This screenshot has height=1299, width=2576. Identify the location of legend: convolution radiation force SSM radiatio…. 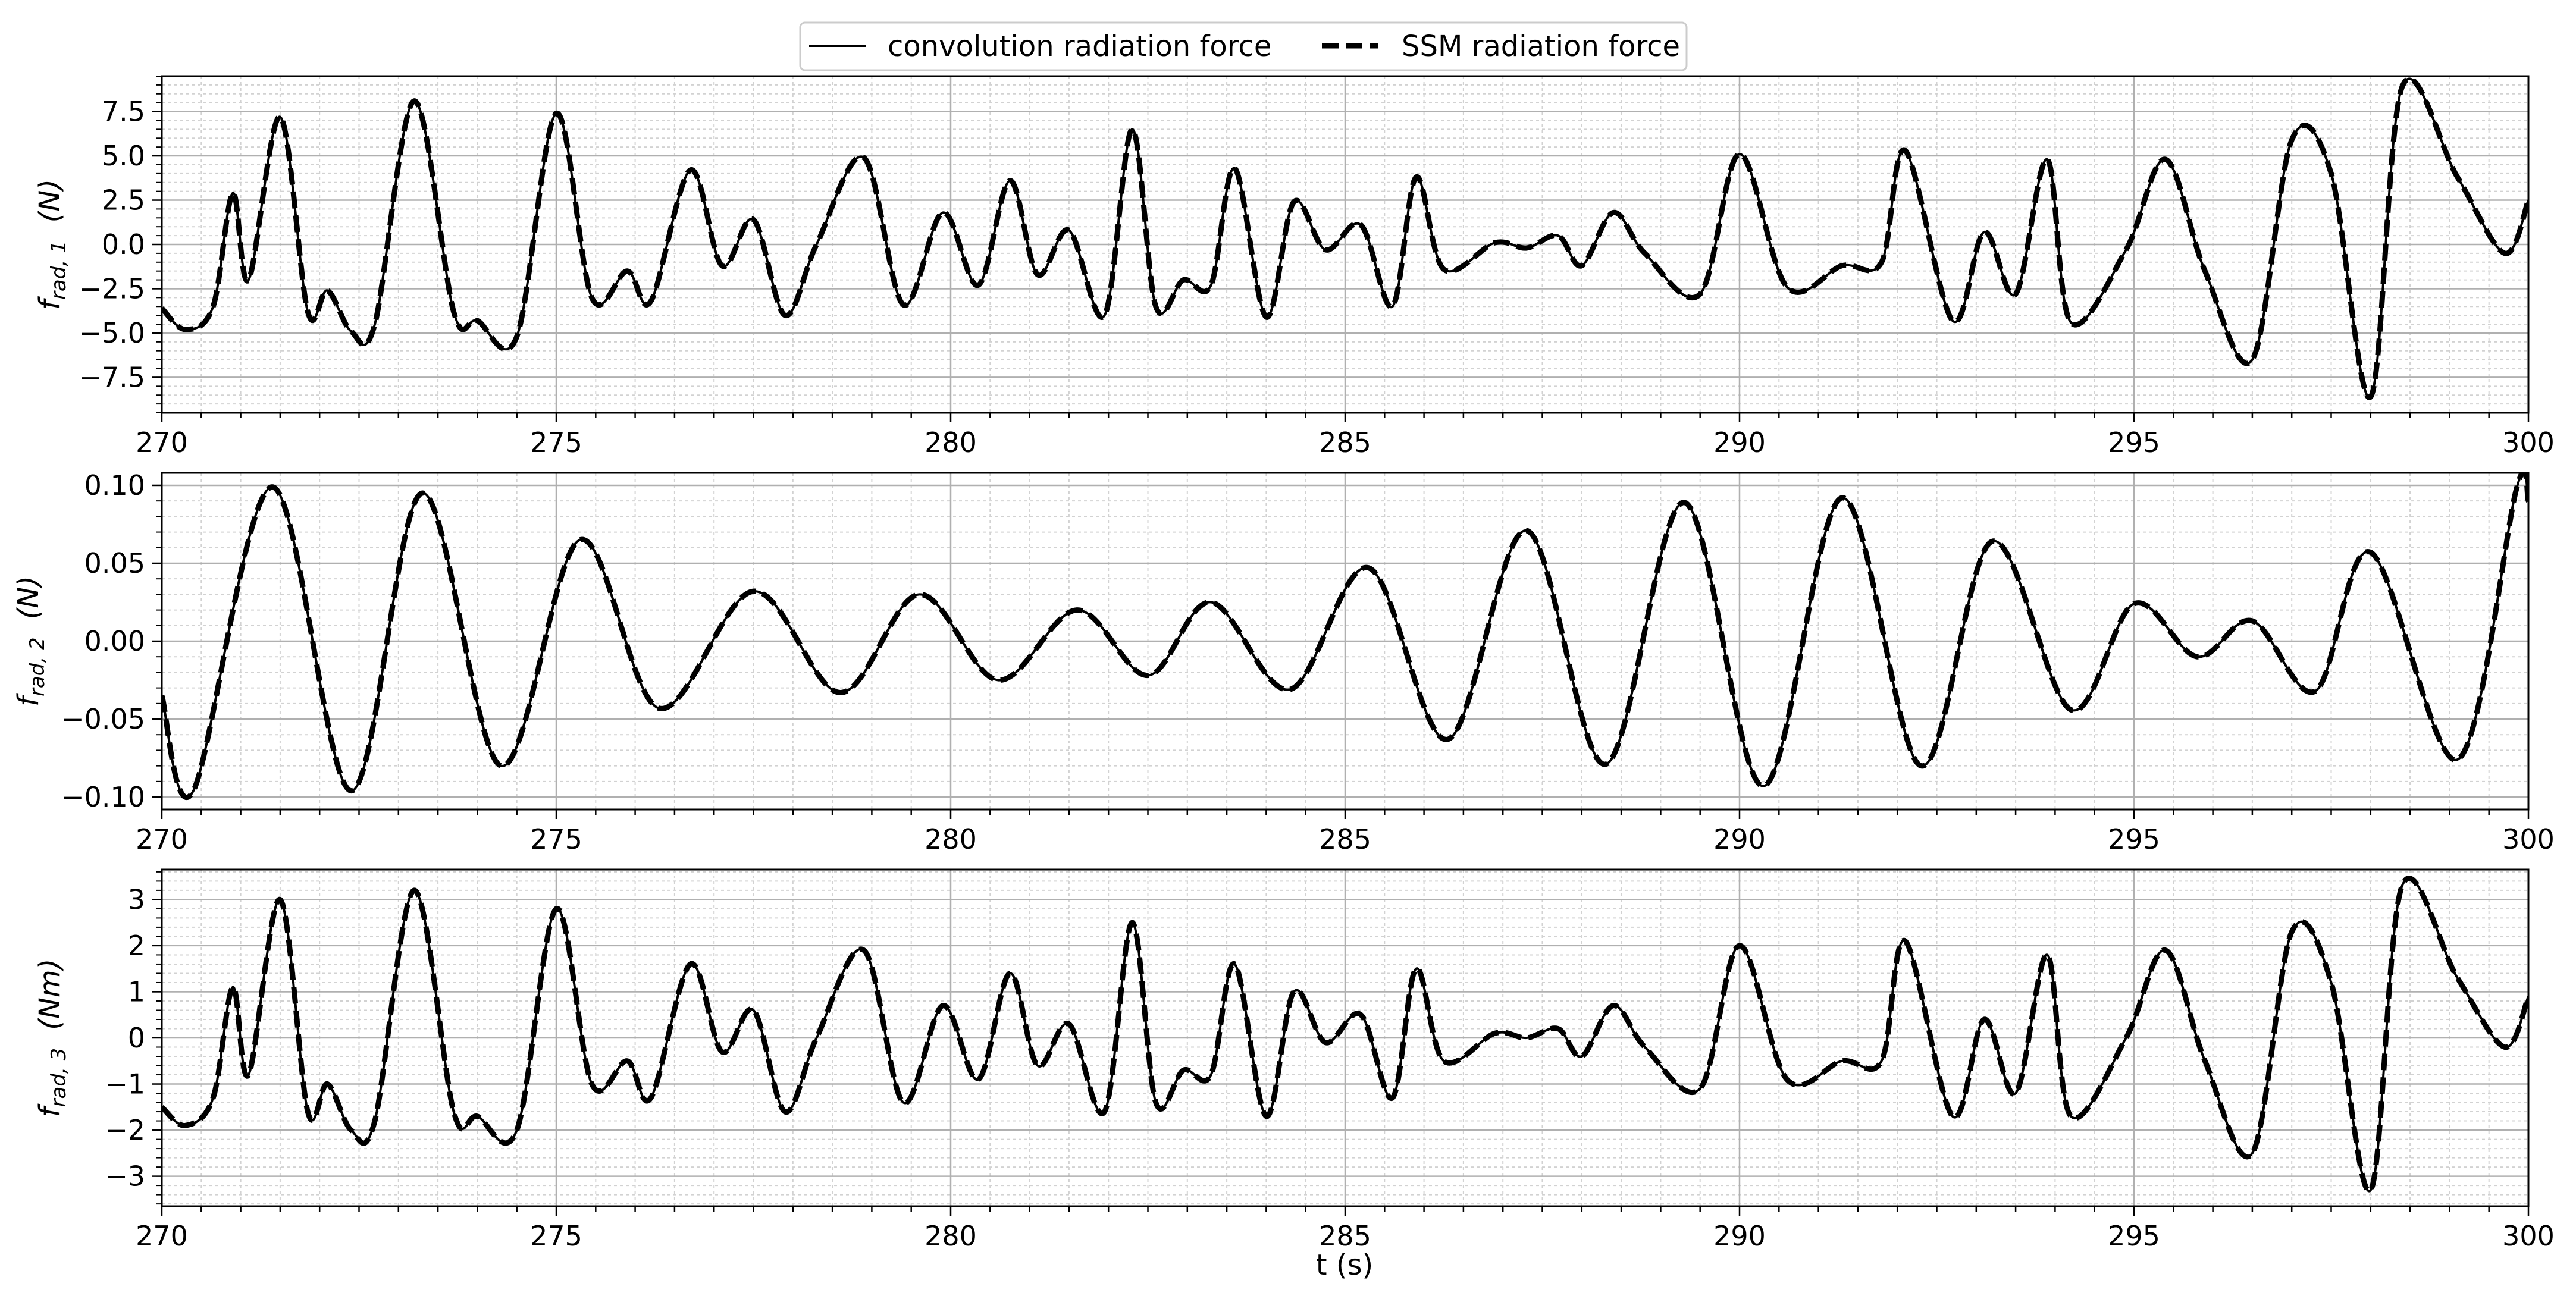
(1243, 46).